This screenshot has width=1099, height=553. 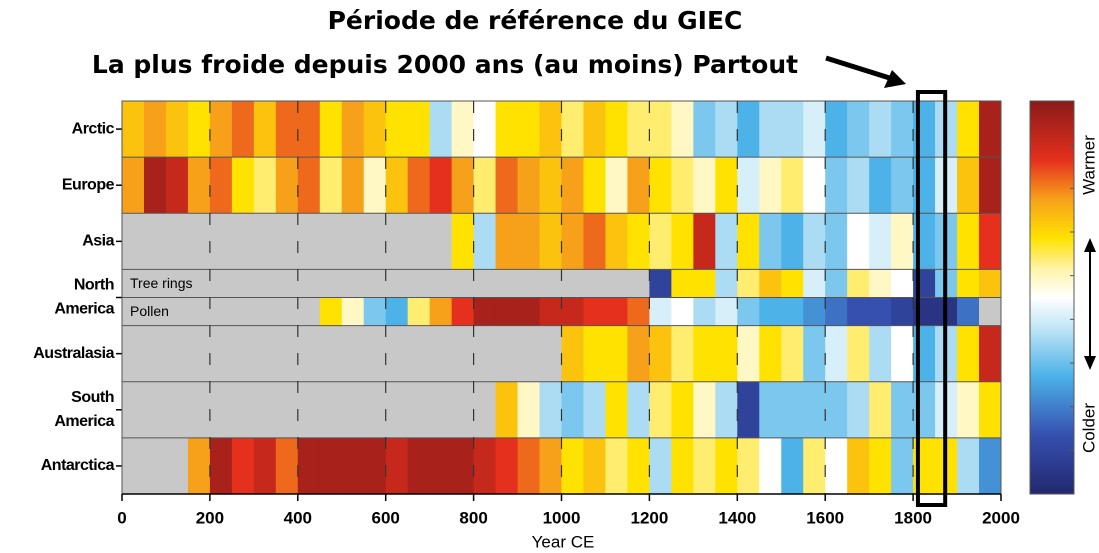 What do you see at coordinates (92, 397) in the screenshot?
I see `row-label: South` at bounding box center [92, 397].